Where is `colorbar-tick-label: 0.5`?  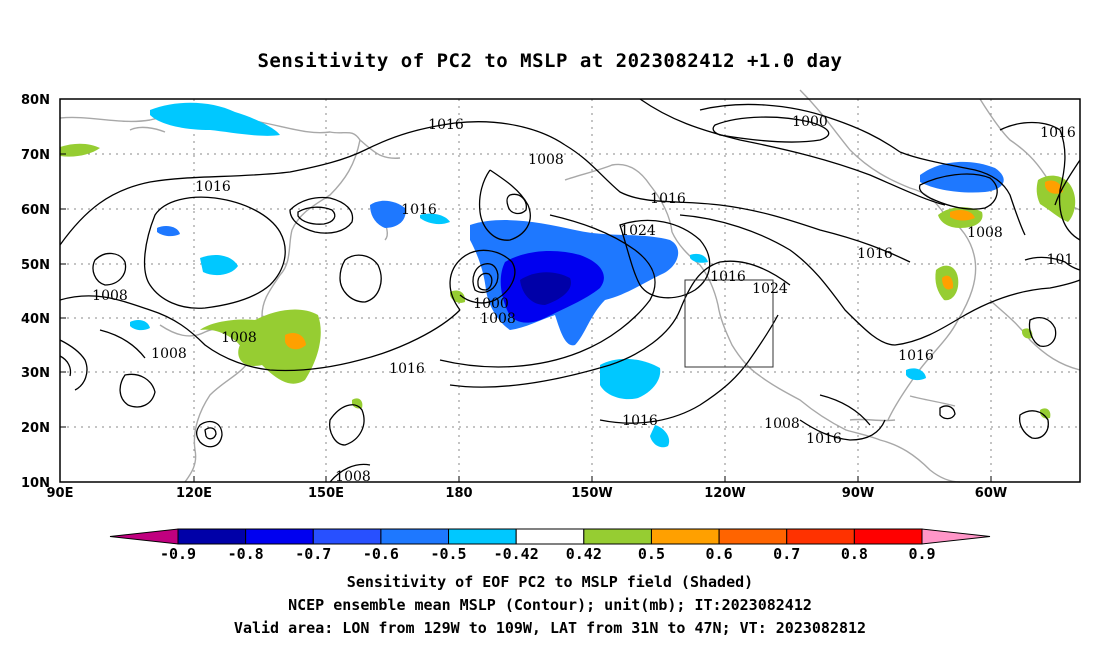
colorbar-tick-label: 0.5 is located at coordinates (651, 554).